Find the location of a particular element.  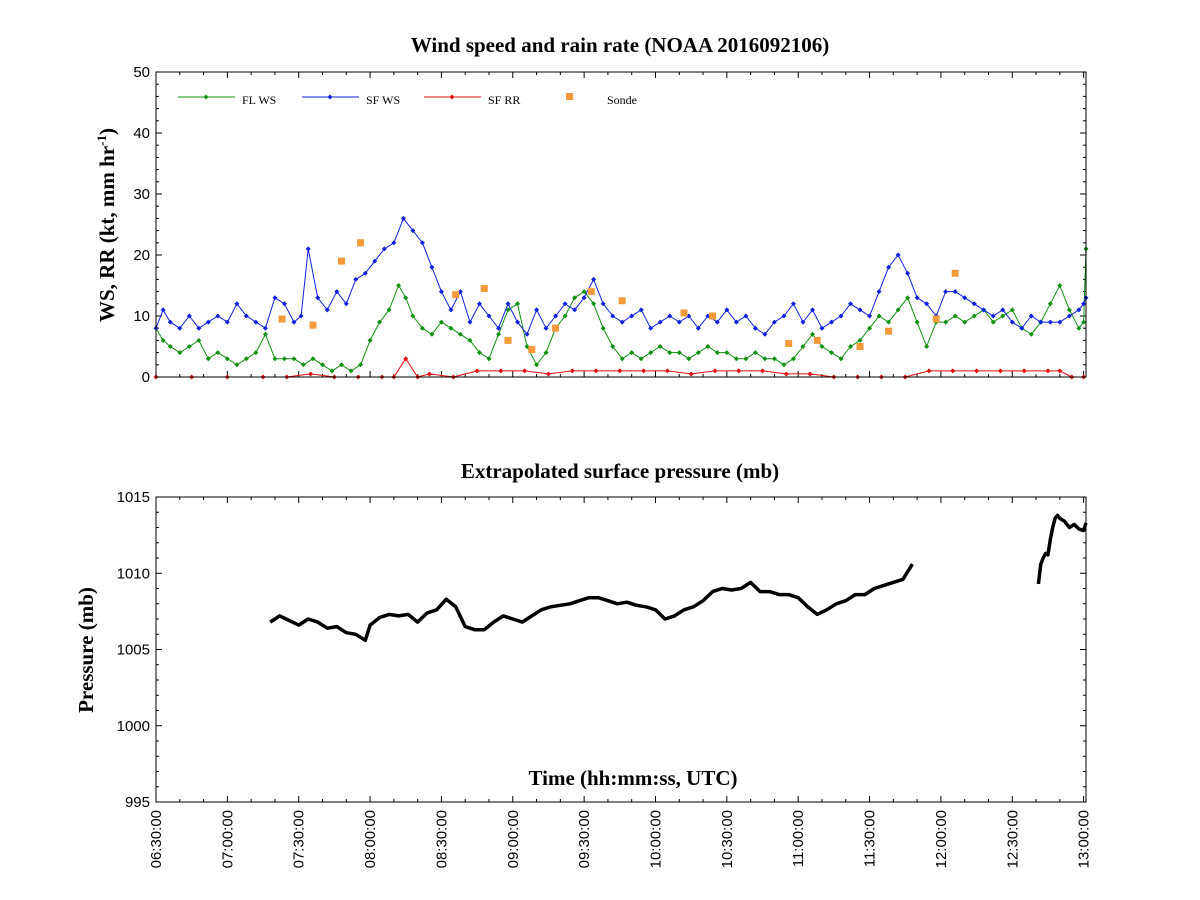

x-tick-label: 13:00:00 is located at coordinates (1084, 839).